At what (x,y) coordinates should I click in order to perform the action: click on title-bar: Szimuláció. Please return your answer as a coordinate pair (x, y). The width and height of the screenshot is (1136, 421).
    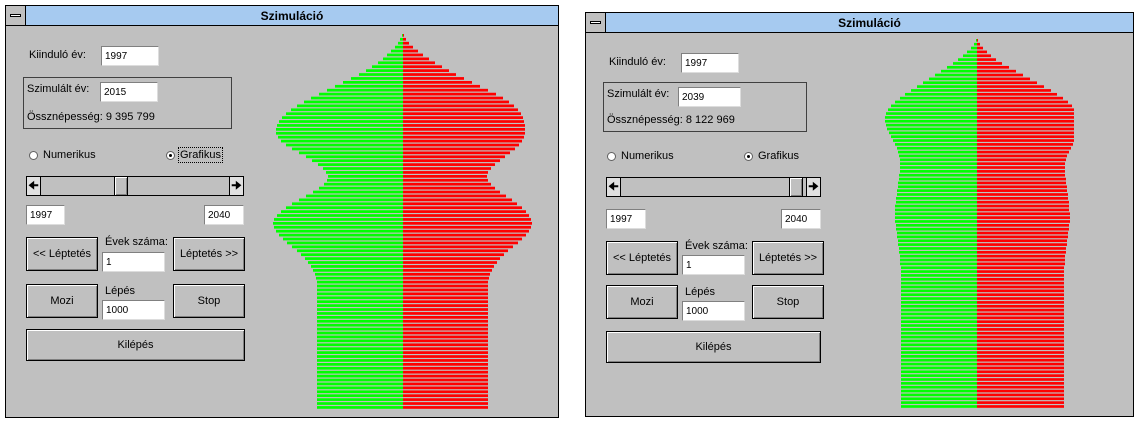
    Looking at the image, I should click on (282, 16).